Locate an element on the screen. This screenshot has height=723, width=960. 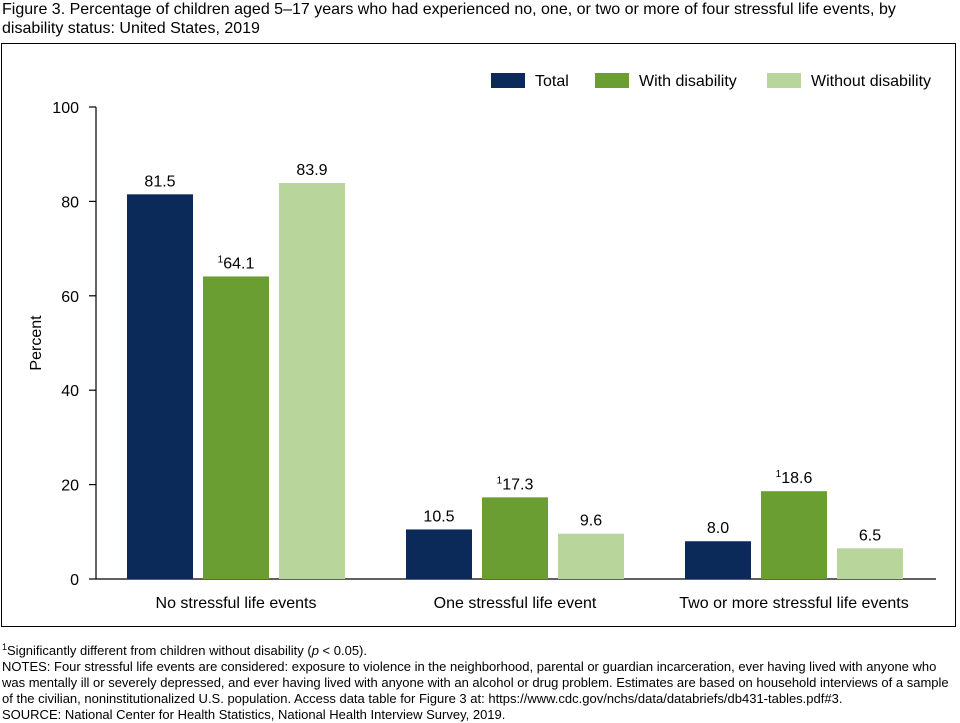
bar-value-text: 18.6 is located at coordinates (796, 478).